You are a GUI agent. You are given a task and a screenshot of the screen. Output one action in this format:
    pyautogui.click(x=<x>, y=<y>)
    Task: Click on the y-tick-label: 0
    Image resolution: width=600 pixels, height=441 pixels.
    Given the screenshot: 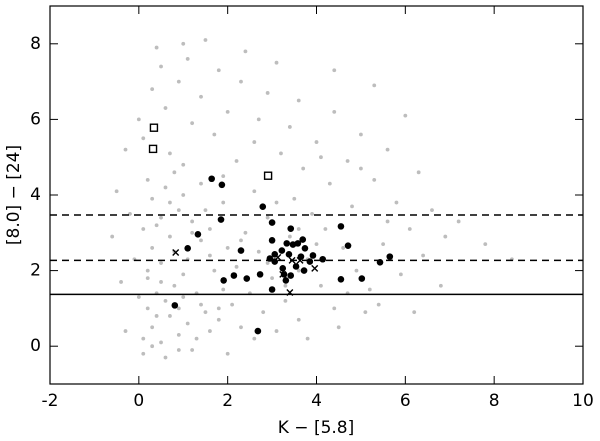 What is the action you would take?
    pyautogui.click(x=35, y=346)
    